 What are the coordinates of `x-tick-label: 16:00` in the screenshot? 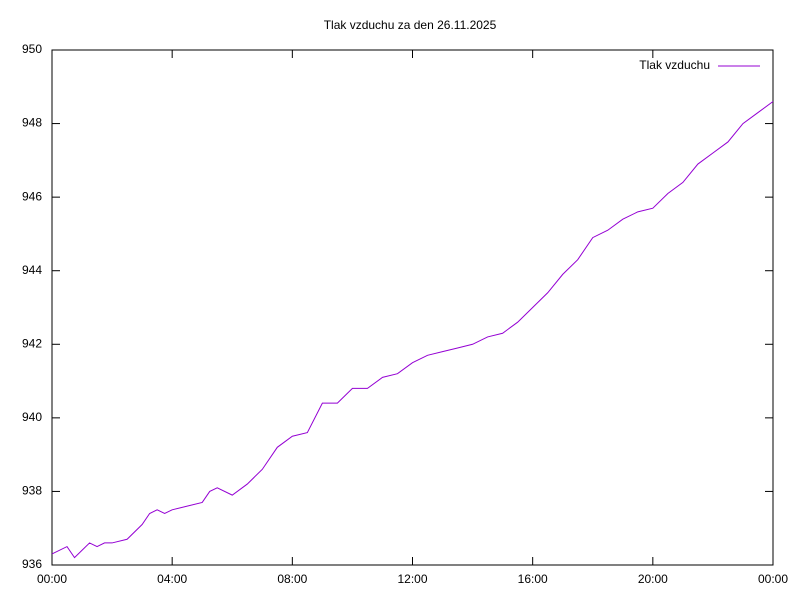 It's located at (533, 579).